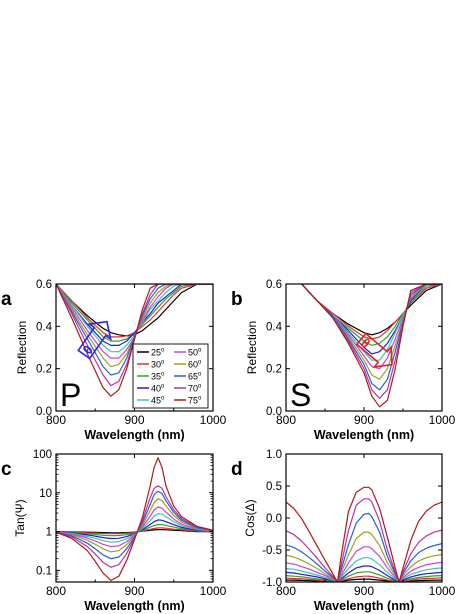 This screenshot has height=614, width=474. Describe the element at coordinates (44, 370) in the screenshot. I see `panel-a-ytick-label: 0.2` at that location.